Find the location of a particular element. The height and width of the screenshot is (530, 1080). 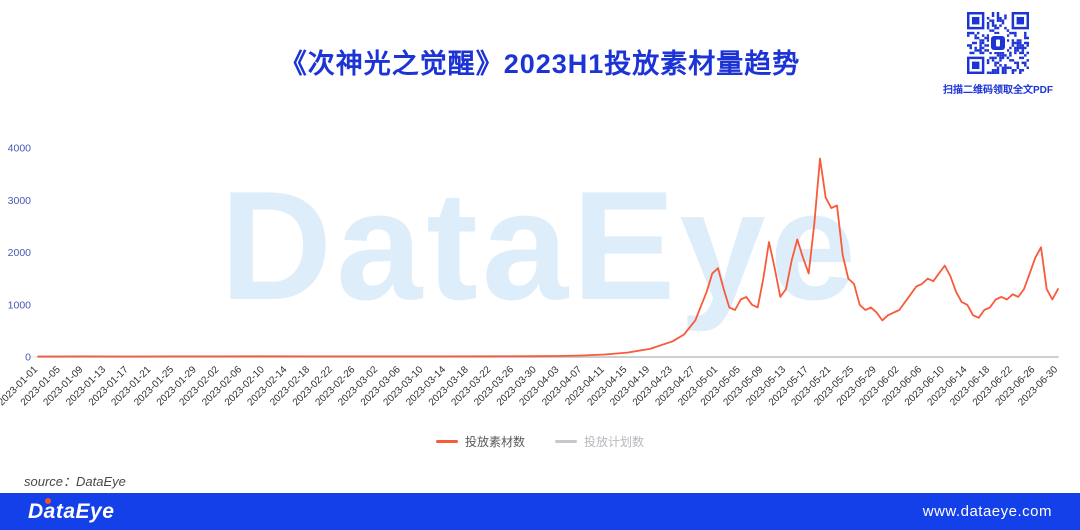

y-axis-tick-label: 2000 is located at coordinates (20, 253).